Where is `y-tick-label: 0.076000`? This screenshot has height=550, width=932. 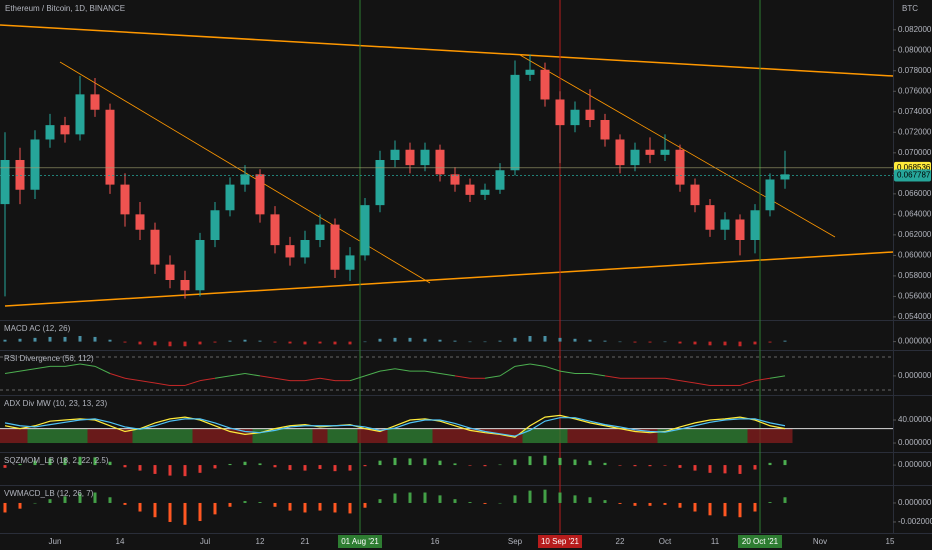
y-tick-label: 0.076000 is located at coordinates (915, 90).